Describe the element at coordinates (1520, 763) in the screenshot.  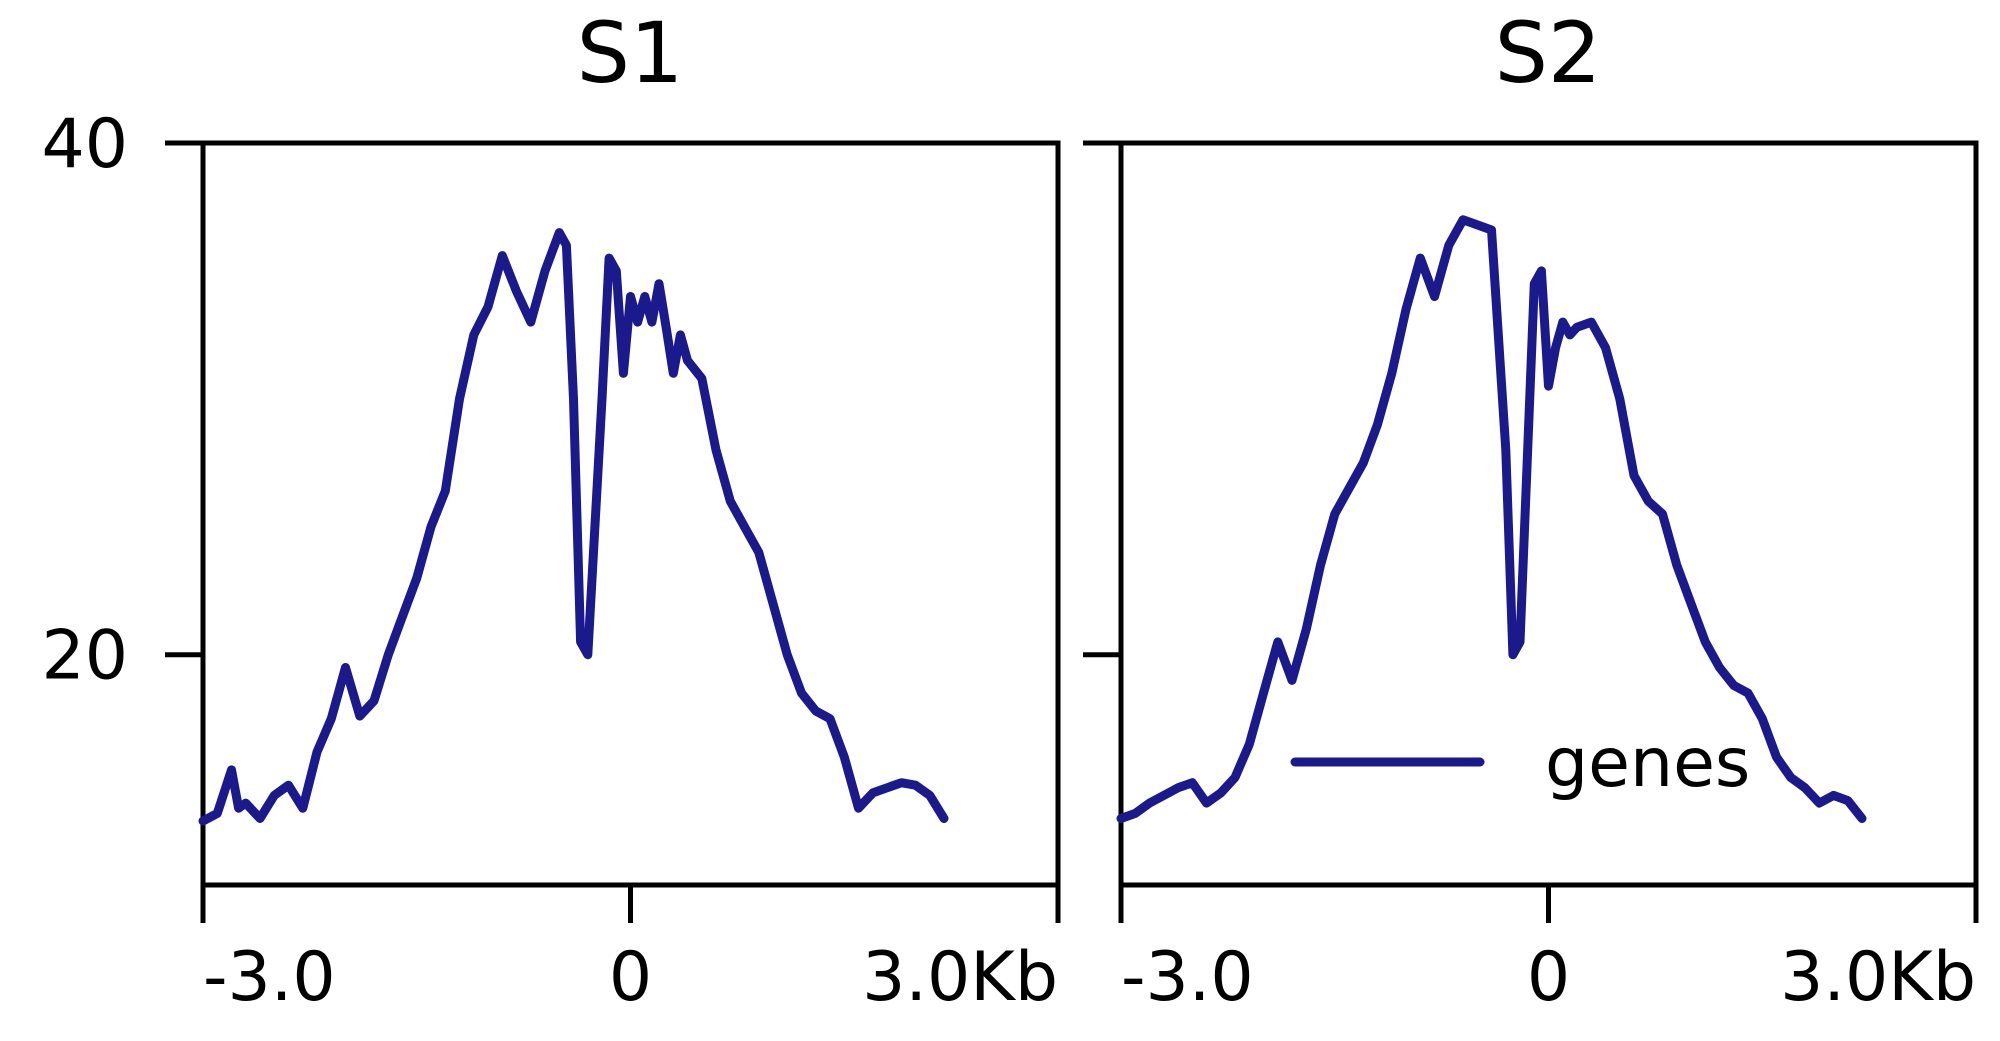
I see `legend: genes` at that location.